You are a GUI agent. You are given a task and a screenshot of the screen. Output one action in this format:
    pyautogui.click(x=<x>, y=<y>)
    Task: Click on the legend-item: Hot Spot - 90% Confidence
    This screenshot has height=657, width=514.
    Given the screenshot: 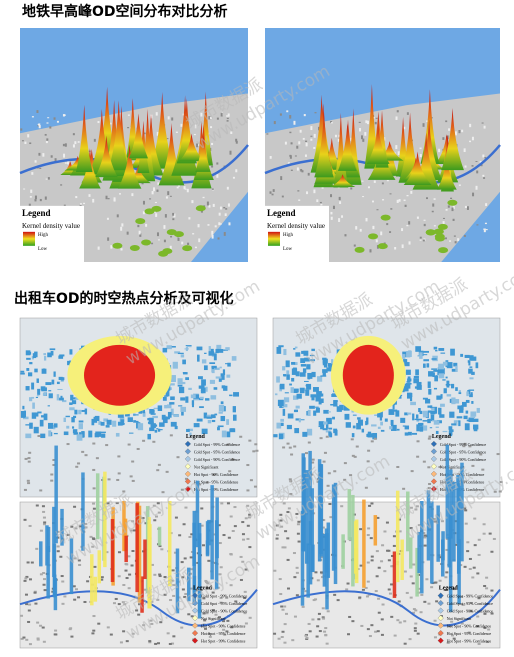 What is the action you would take?
    pyautogui.click(x=469, y=626)
    